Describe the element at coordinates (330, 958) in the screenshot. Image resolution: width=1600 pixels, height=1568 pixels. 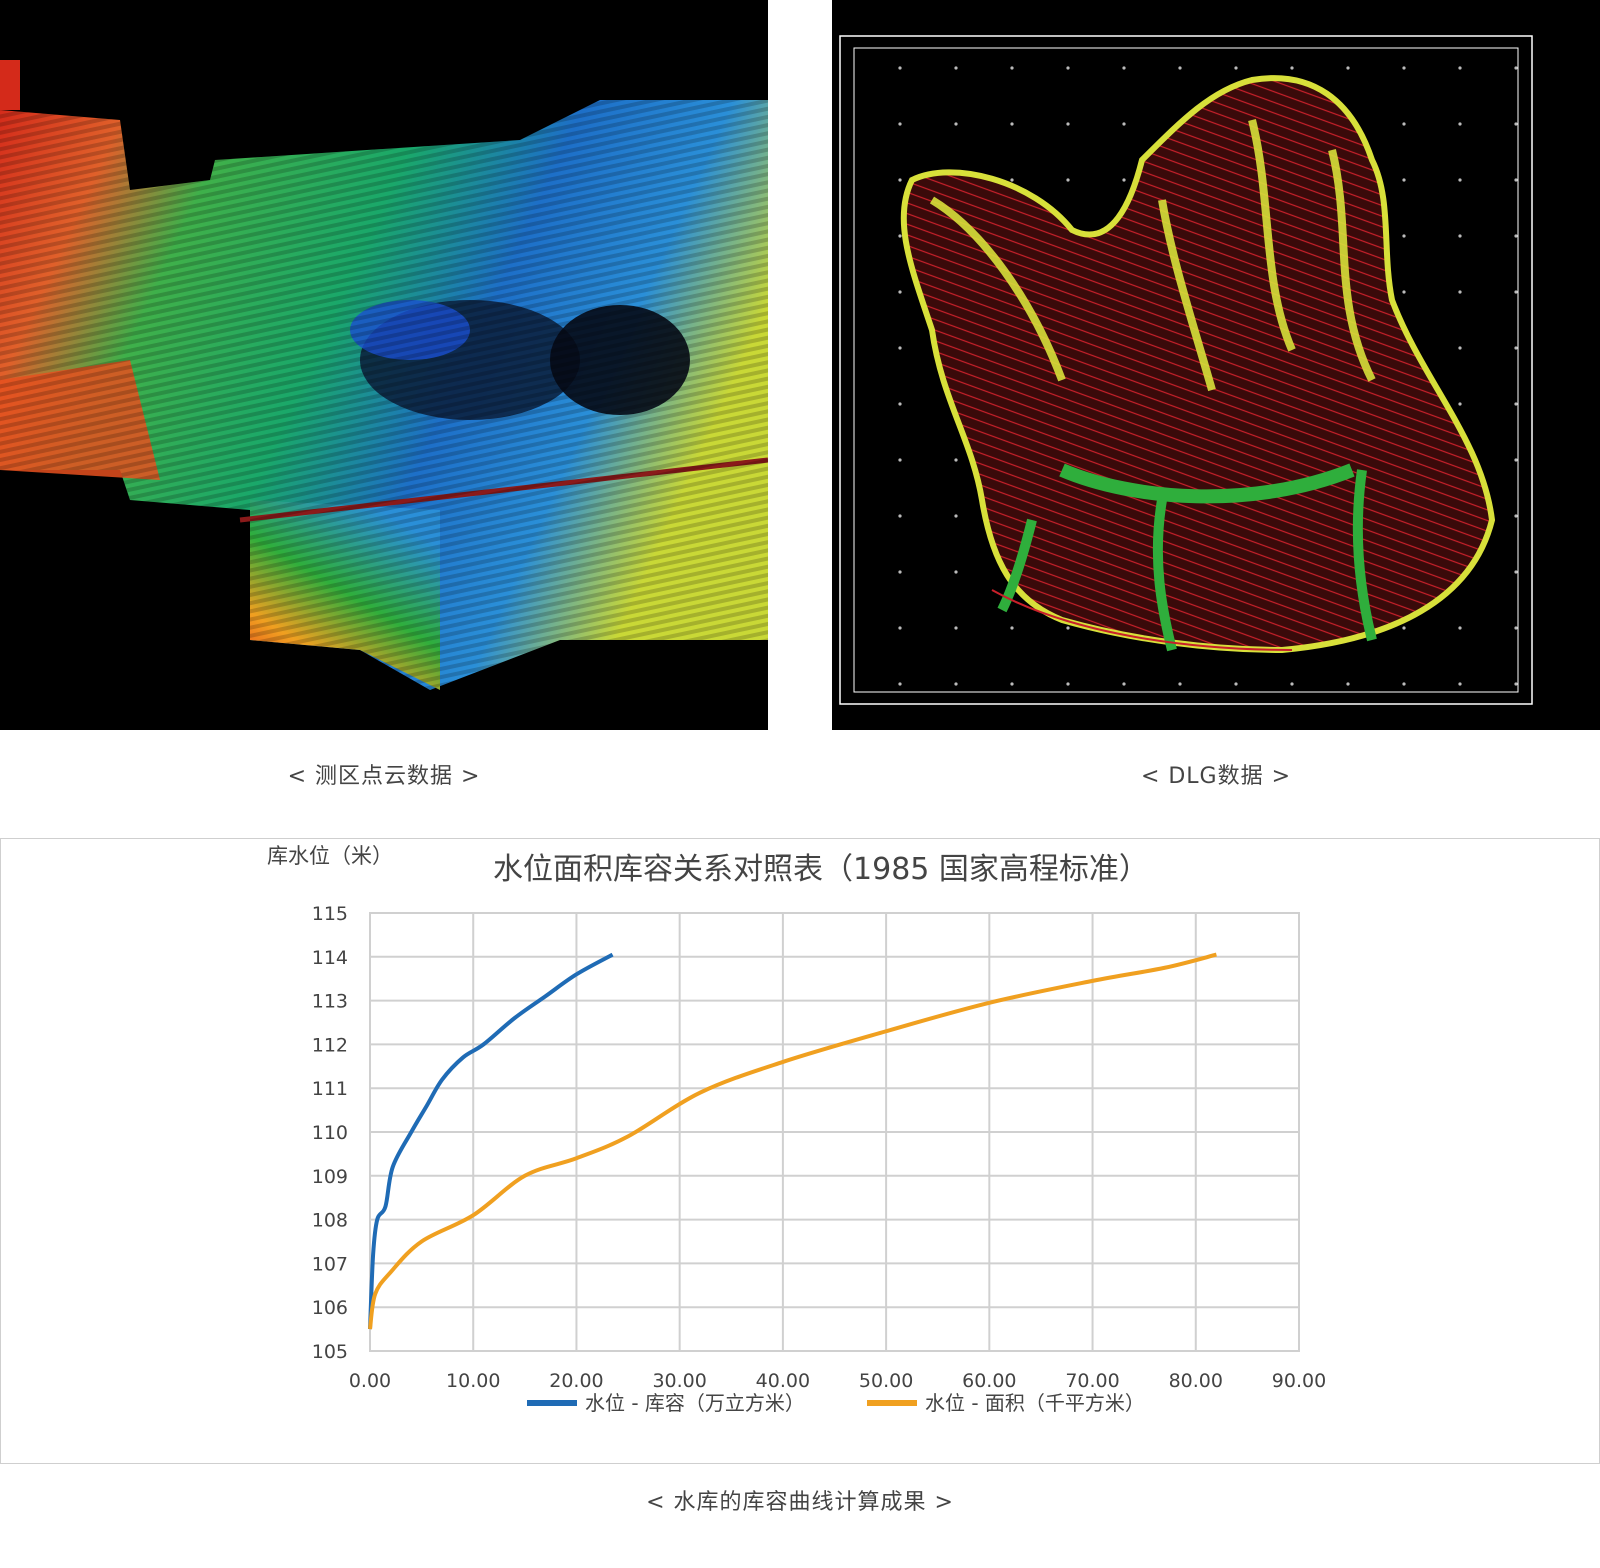
I see `y-tick-label: 114` at that location.